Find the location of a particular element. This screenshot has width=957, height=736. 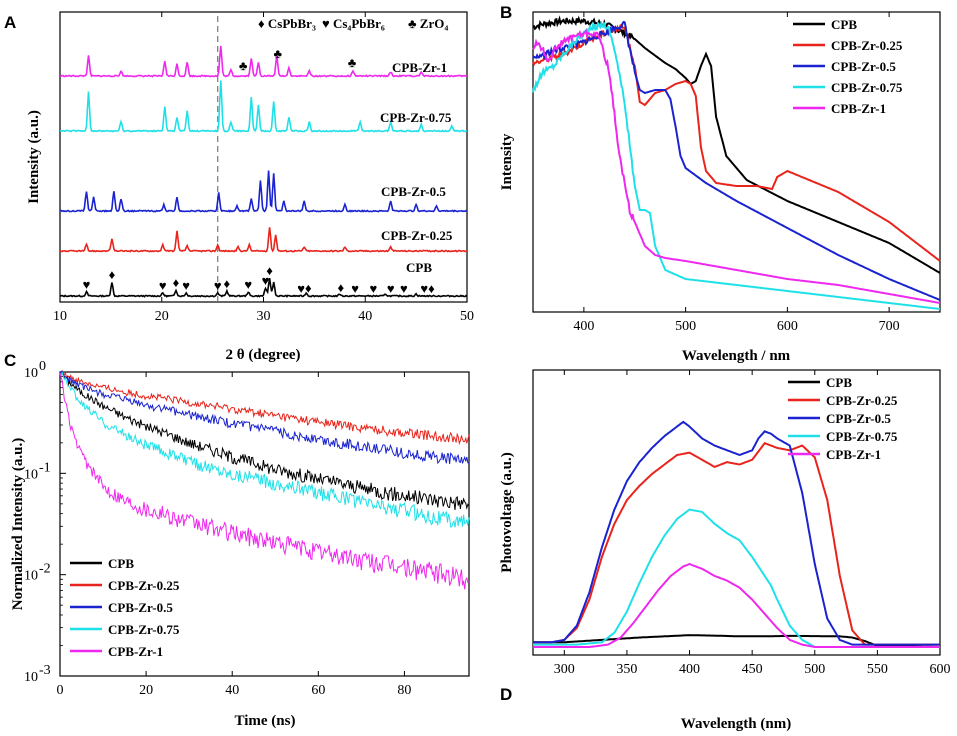

a-zro4-marker-1: ♣ is located at coordinates (277, 53).